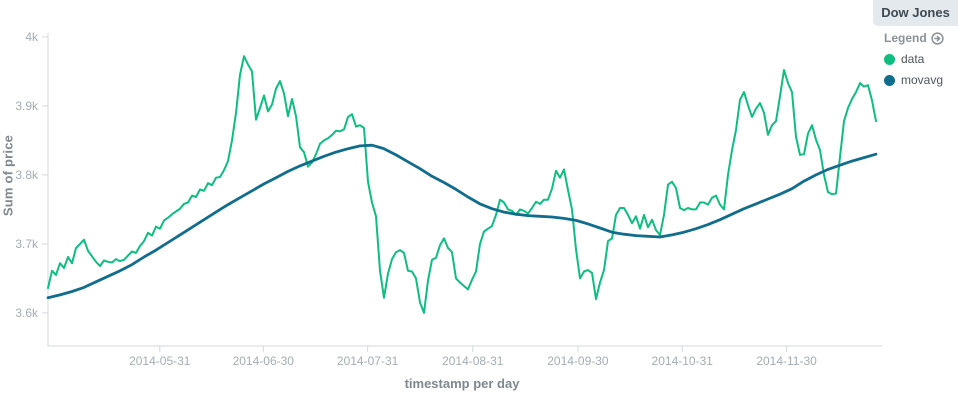 This screenshot has height=400, width=958. What do you see at coordinates (473, 361) in the screenshot?
I see `x-tick-label: 2014-08-31` at bounding box center [473, 361].